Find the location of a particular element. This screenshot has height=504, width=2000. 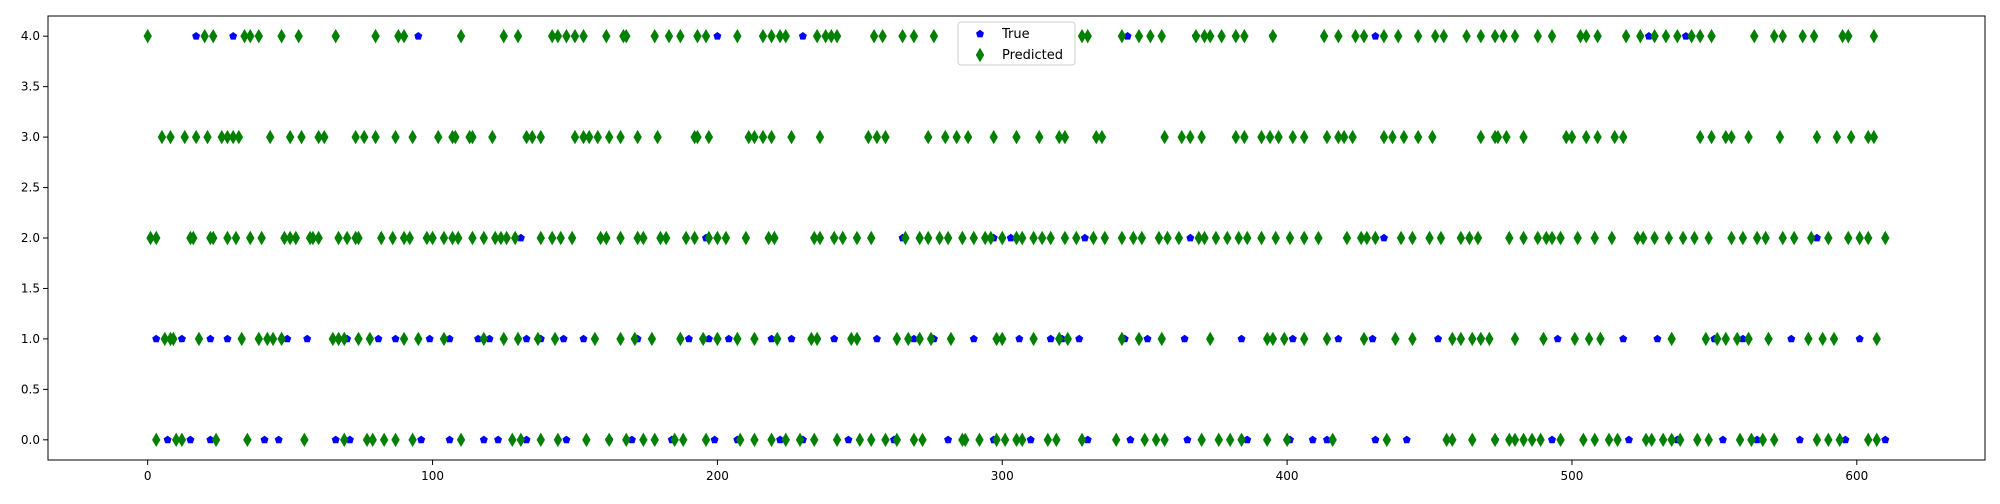

y-tick-label: 0.0 is located at coordinates (30, 440).